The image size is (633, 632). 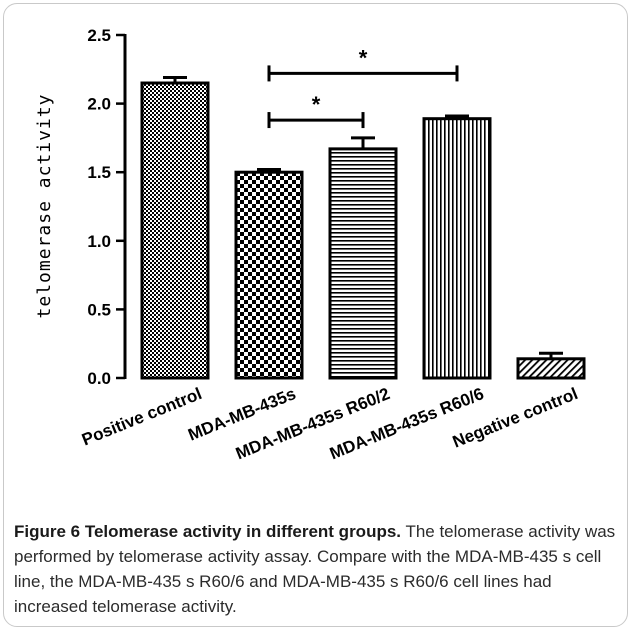 I want to click on y-axis: 0.0 0.5 1.0 1.5 2.0 2.5, so click(x=107, y=207).